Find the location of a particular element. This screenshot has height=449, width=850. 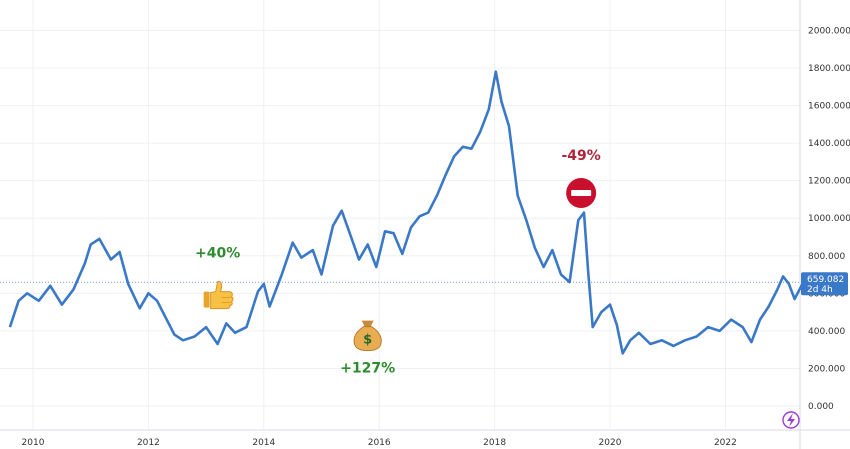

lightning-icon is located at coordinates (791, 420).